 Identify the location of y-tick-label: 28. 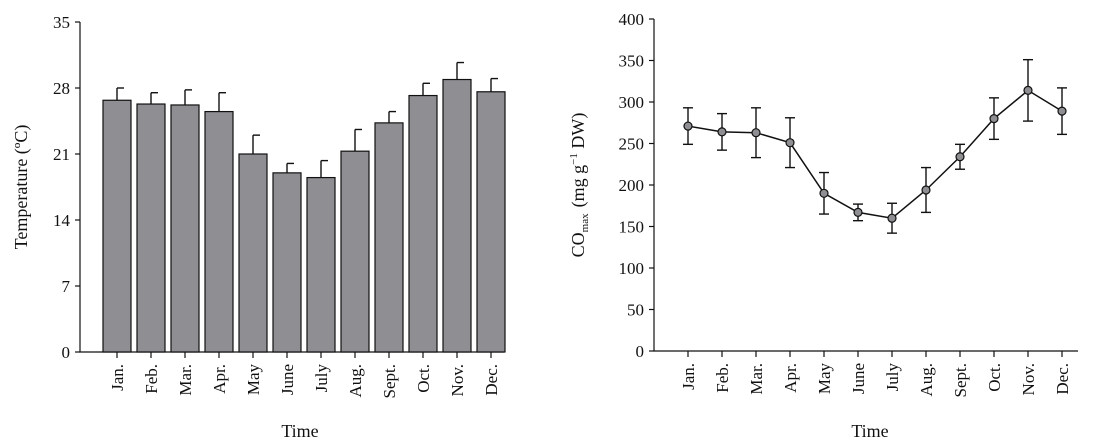
(61, 88).